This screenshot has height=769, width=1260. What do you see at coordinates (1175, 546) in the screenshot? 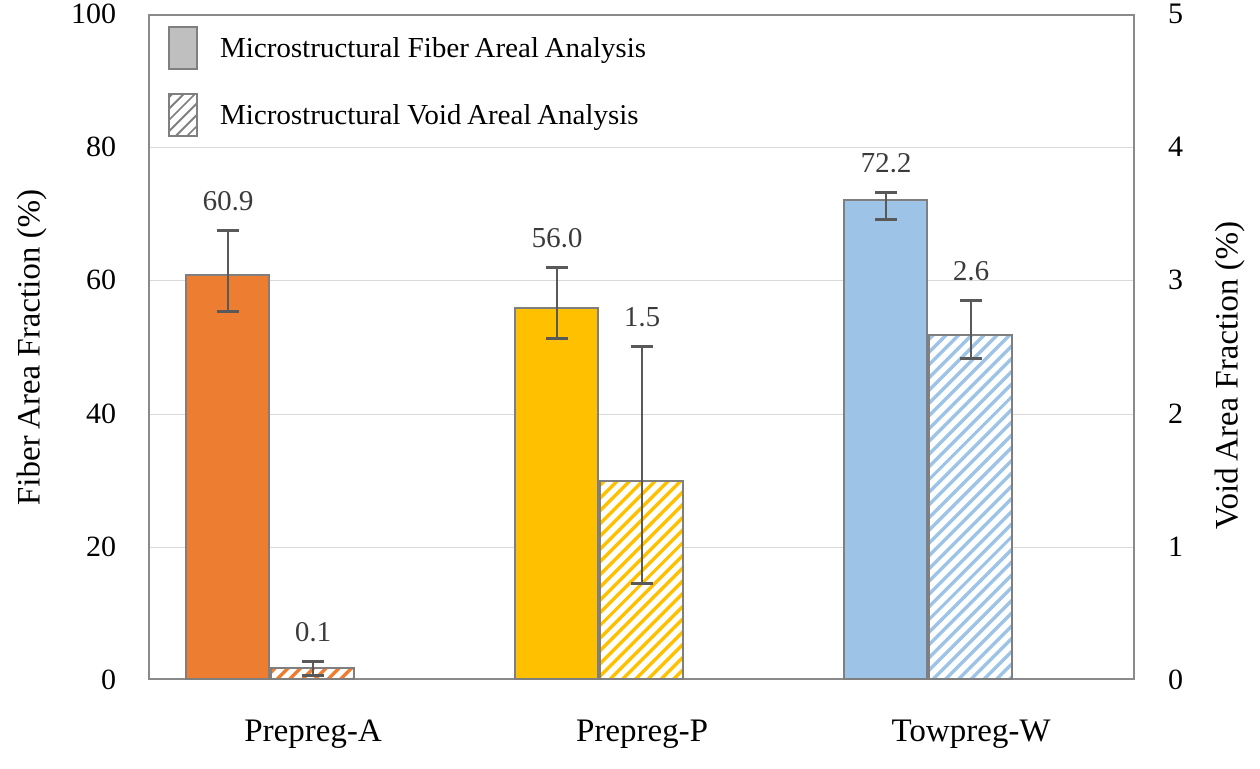
I see `right-tick-1: 1` at bounding box center [1175, 546].